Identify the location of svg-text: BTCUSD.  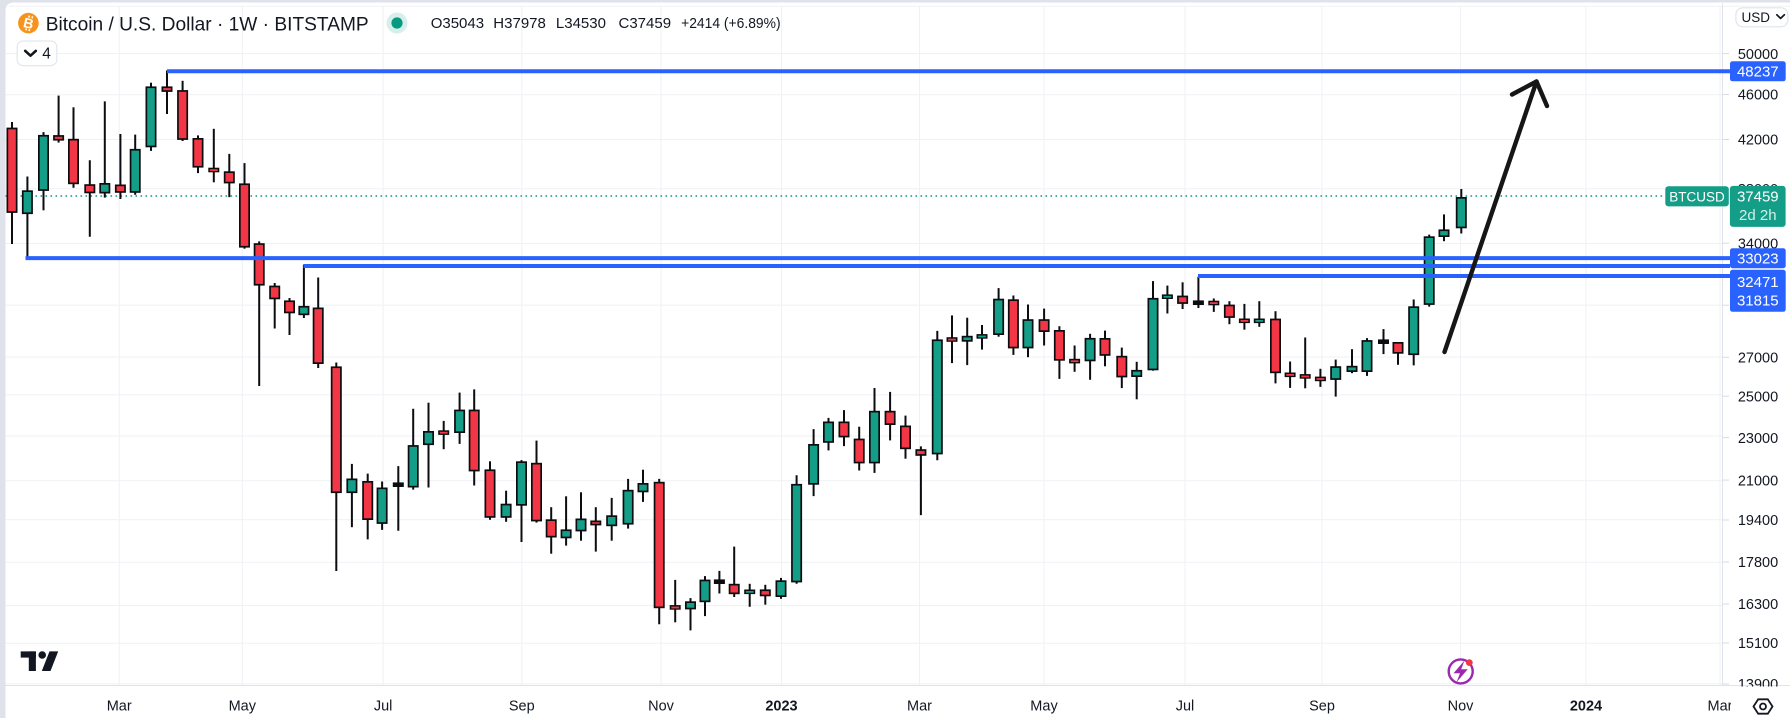
(1697, 196).